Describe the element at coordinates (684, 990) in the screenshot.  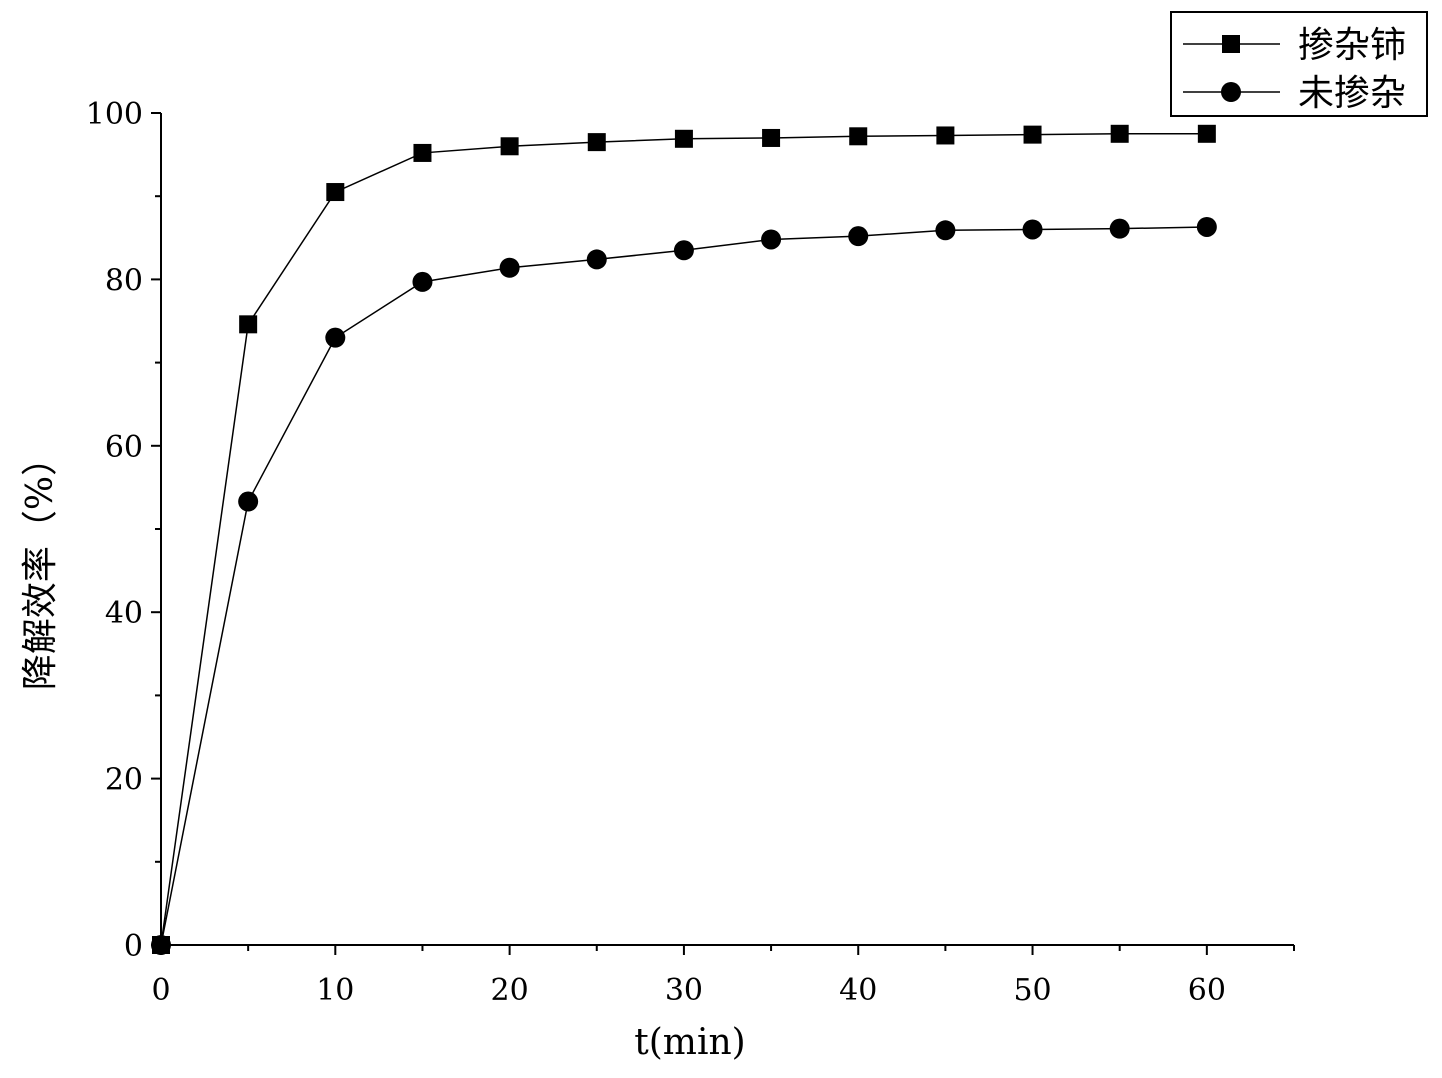
I see `x-tick-label: 30` at that location.